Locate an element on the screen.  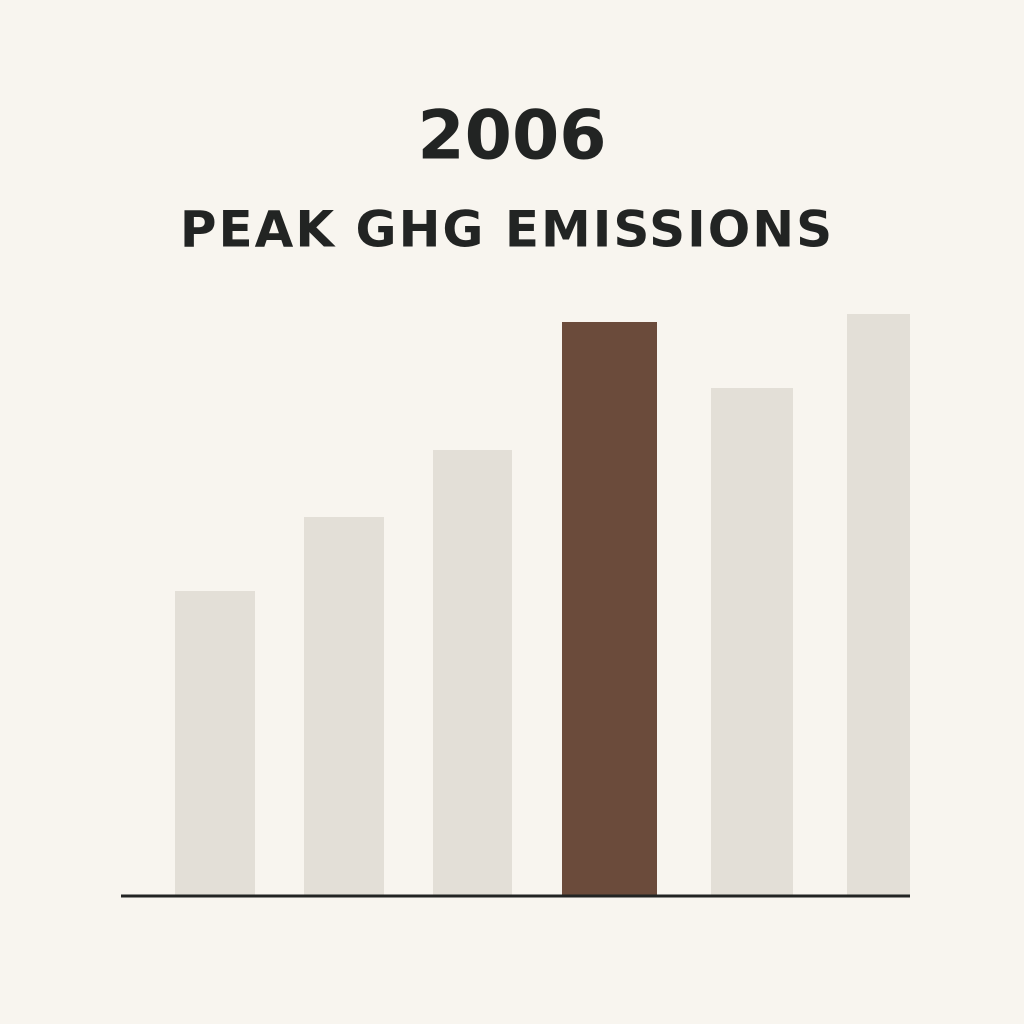
chart-title: 2006 is located at coordinates (511, 136).